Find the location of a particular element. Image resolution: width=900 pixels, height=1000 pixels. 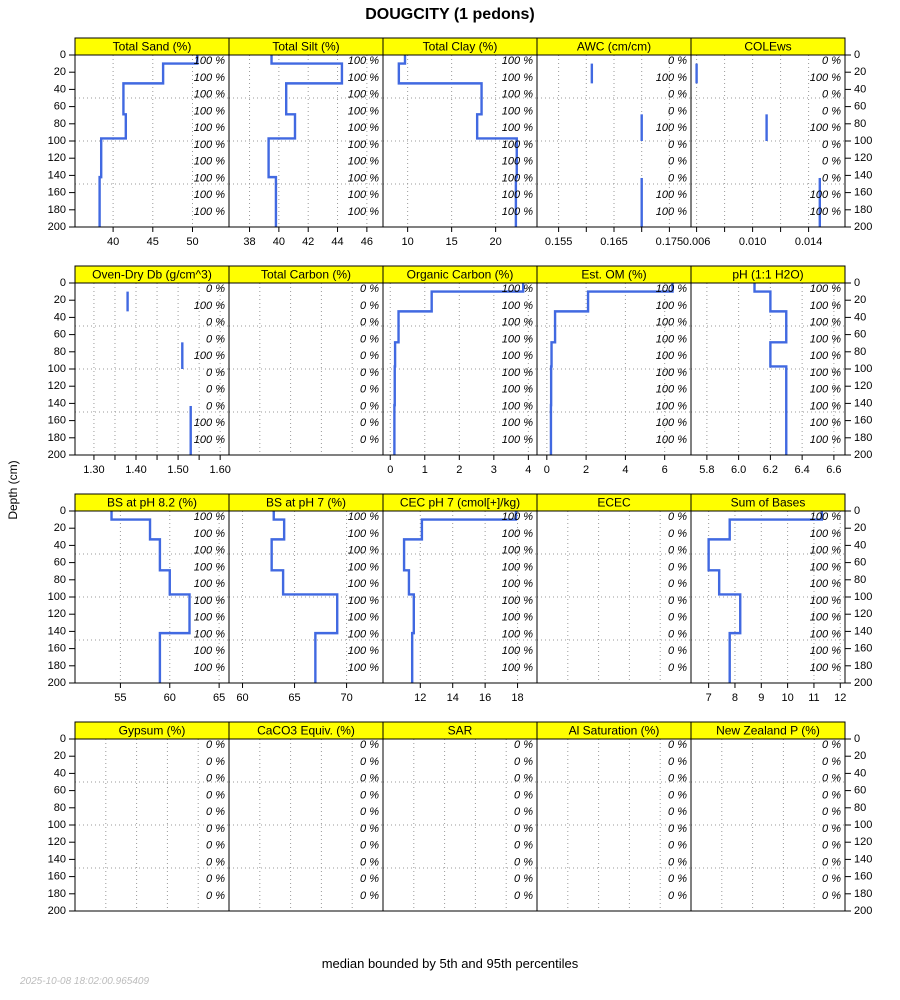

panel-title: COLEws is located at coordinates (767, 47).